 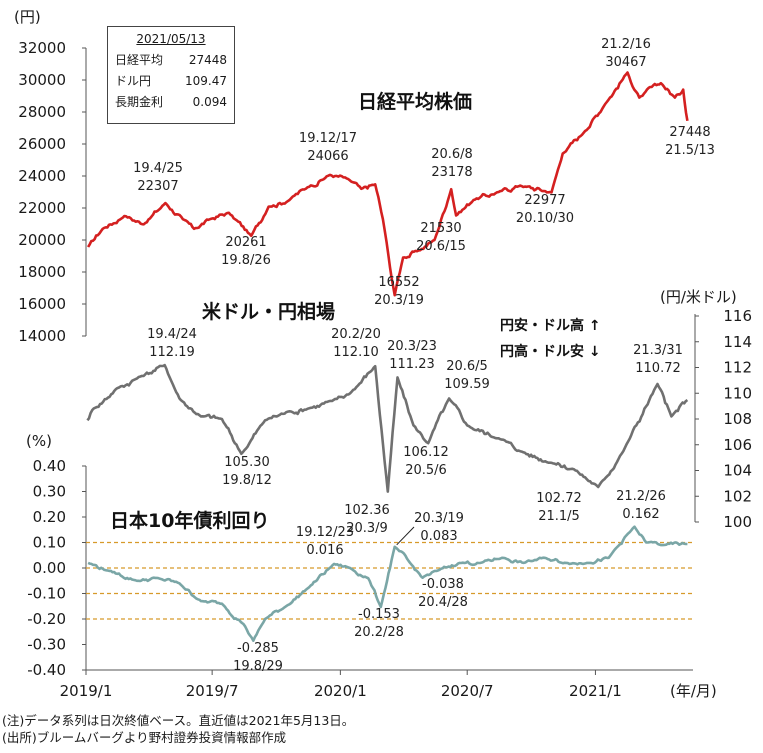 What do you see at coordinates (426, 452) in the screenshot?
I see `annotation-line1: 106.12` at bounding box center [426, 452].